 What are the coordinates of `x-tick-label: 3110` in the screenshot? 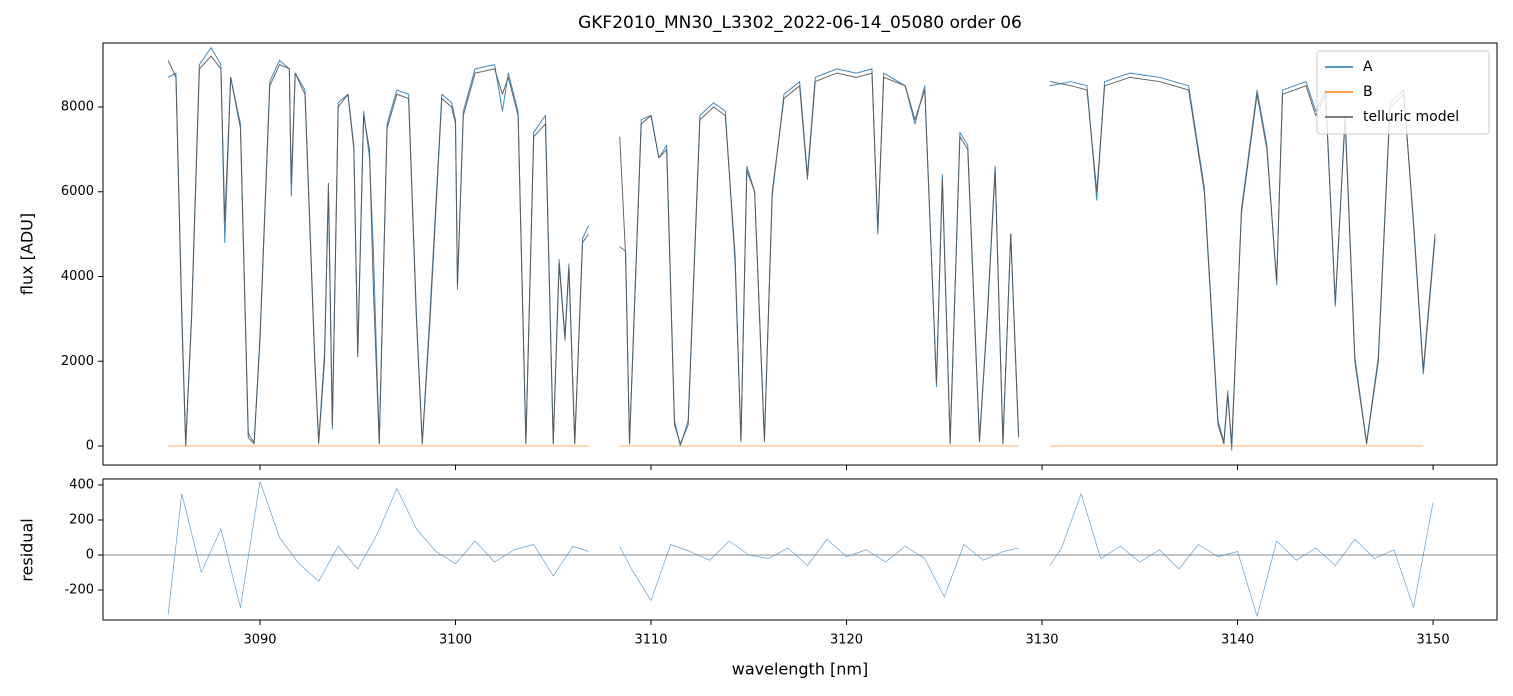 It's located at (650, 640).